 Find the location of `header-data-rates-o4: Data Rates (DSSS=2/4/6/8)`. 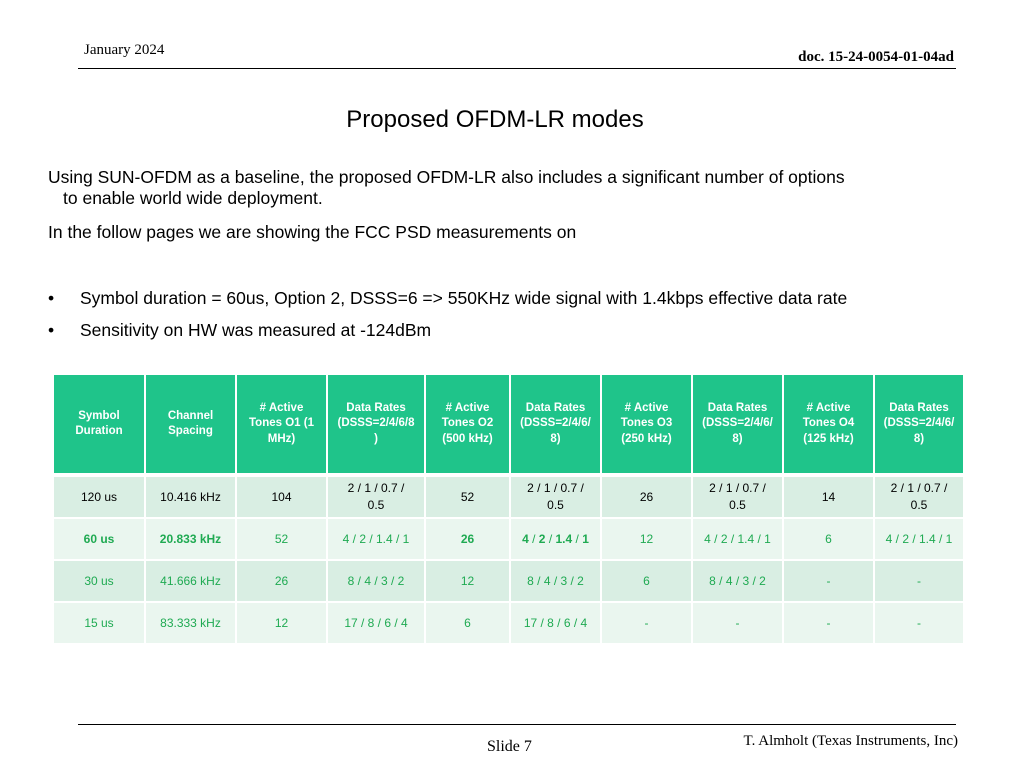

header-data-rates-o4: Data Rates (DSSS=2/4/6/8) is located at coordinates (919, 426).